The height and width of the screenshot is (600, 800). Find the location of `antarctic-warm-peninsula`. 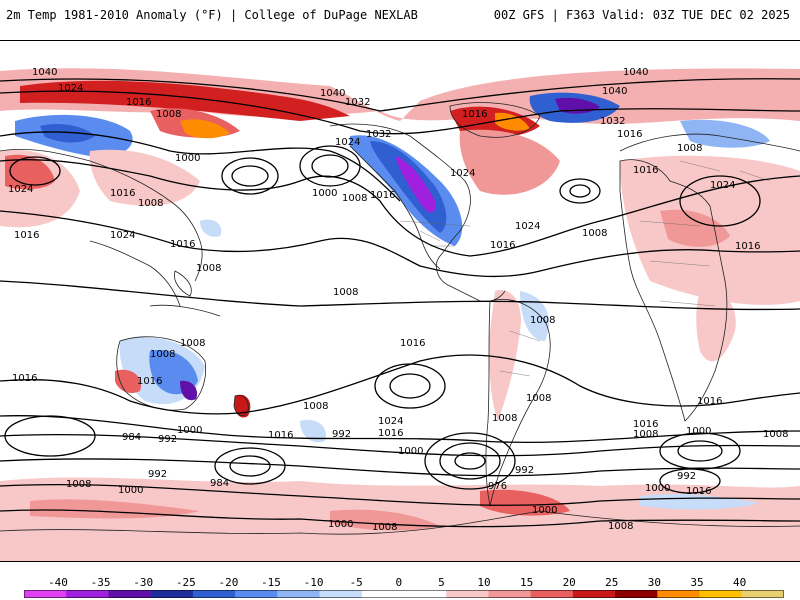

antarctic-warm-peninsula is located at coordinates (525, 502).